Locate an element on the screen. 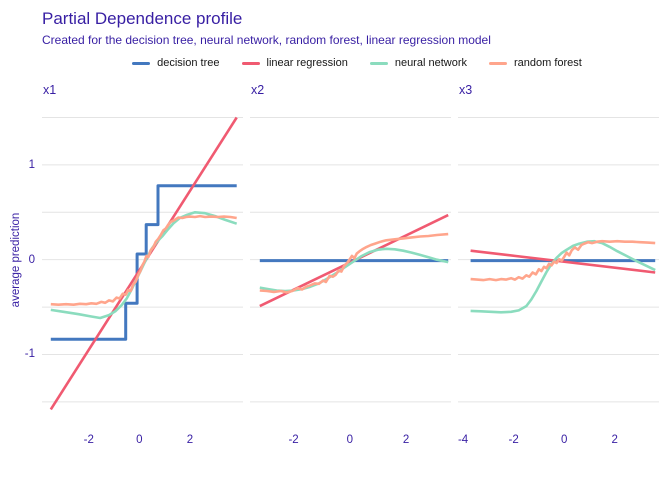 The image size is (672, 480). y-axis-title: average prediction is located at coordinates (16, 260).